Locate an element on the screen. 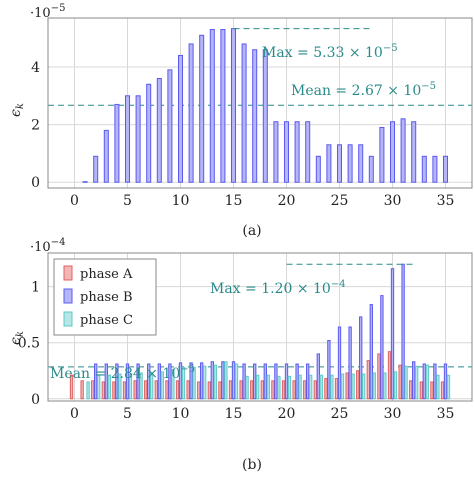 Image resolution: width=474 pixels, height=479 pixels. chart-b-caption: (b) is located at coordinates (252, 465).